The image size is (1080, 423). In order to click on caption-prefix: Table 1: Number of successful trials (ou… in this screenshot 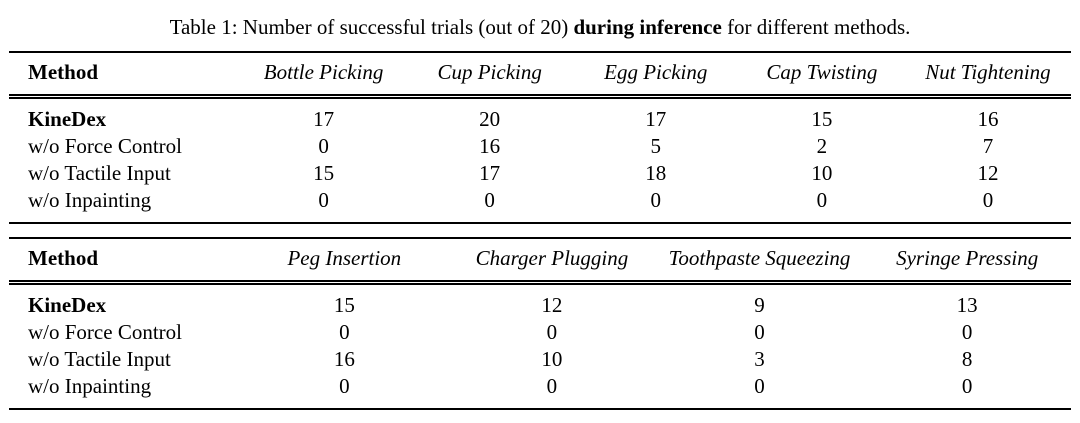, I will do `click(371, 27)`.